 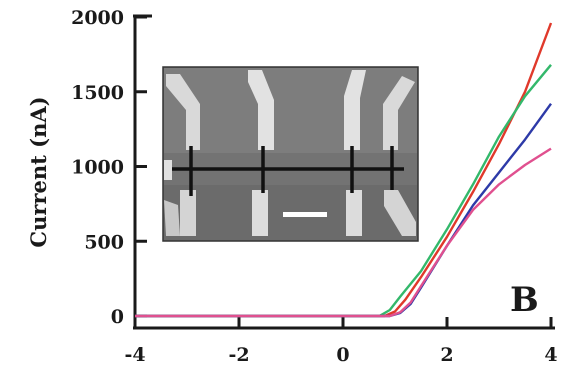 What do you see at coordinates (97, 93) in the screenshot?
I see `y-tick-label: 1500` at bounding box center [97, 93].